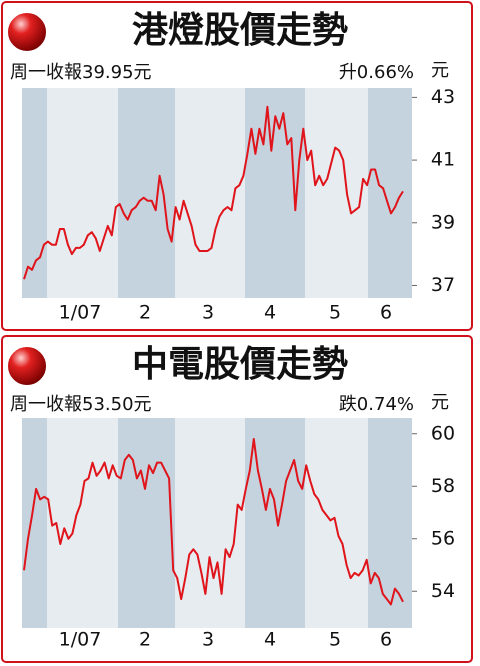 Image resolution: width=480 pixels, height=666 pixels. Describe the element at coordinates (443, 433) in the screenshot. I see `y-tick-label: 60` at that location.